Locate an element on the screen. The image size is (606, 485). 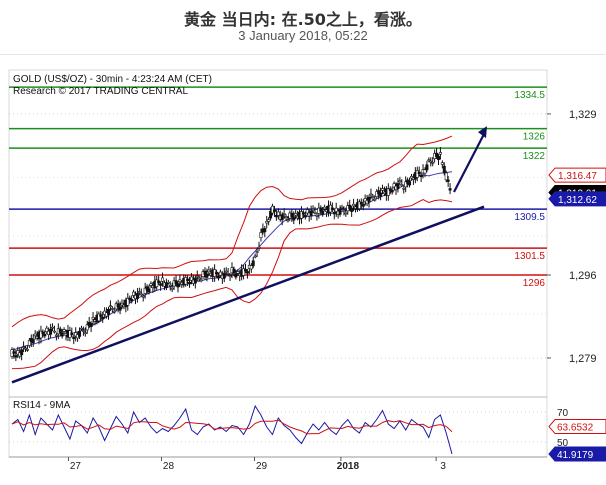
rsi-panel: 50 70 63.6532 41.9179 is located at coordinates (307, 433).